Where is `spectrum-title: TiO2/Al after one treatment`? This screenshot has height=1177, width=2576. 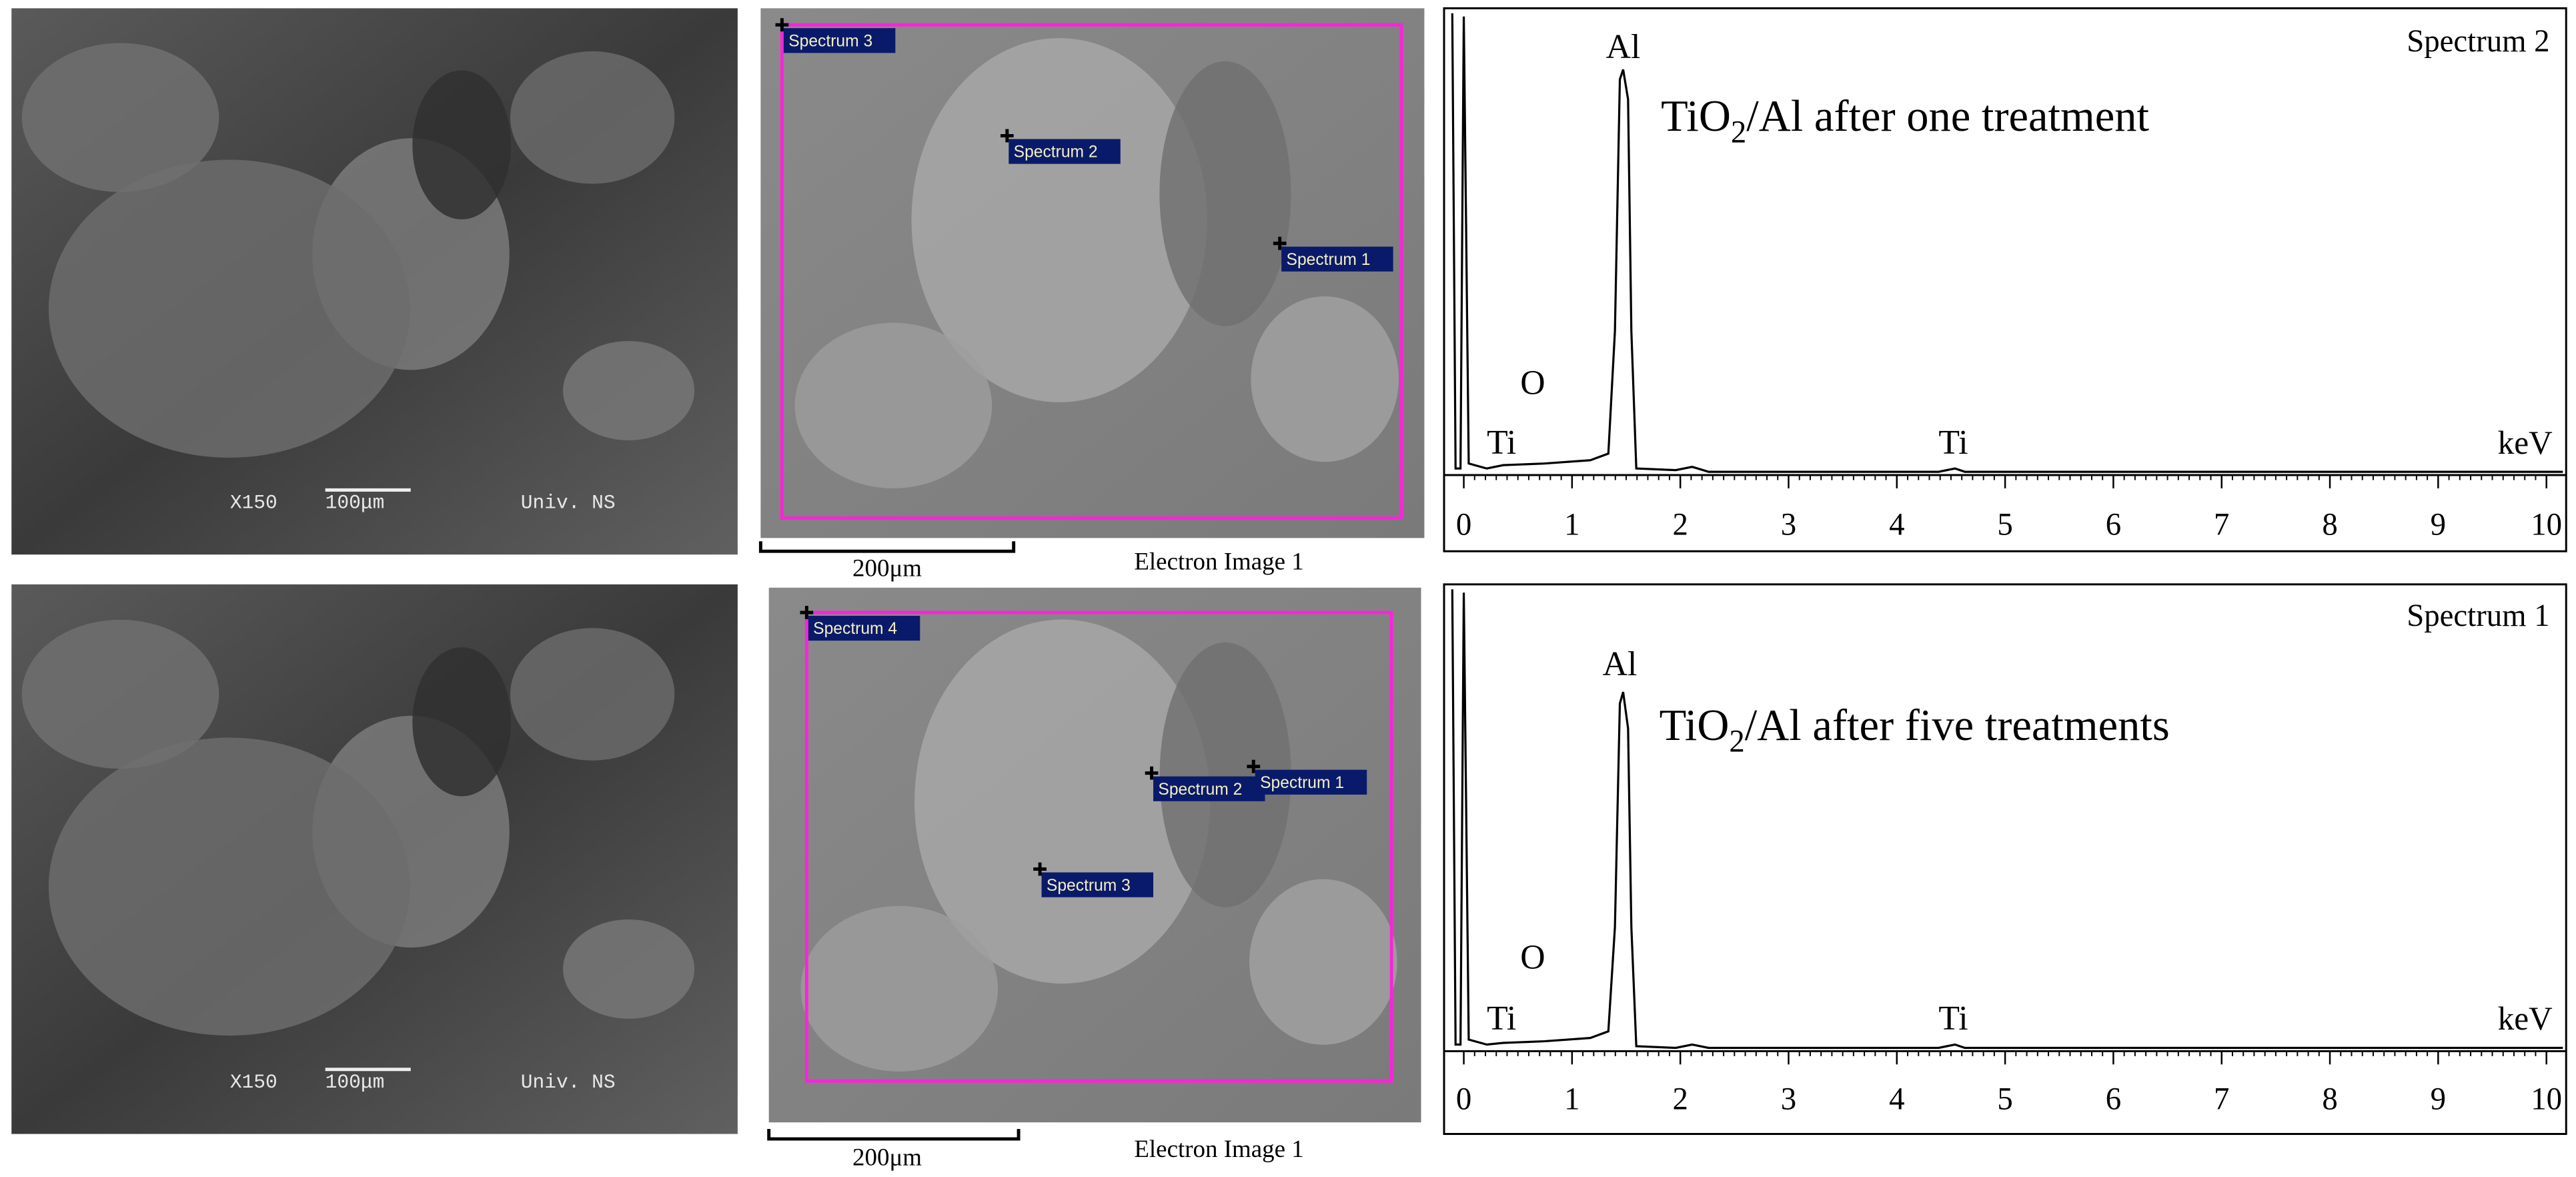
spectrum-title: TiO2/Al after one treatment is located at coordinates (1905, 121).